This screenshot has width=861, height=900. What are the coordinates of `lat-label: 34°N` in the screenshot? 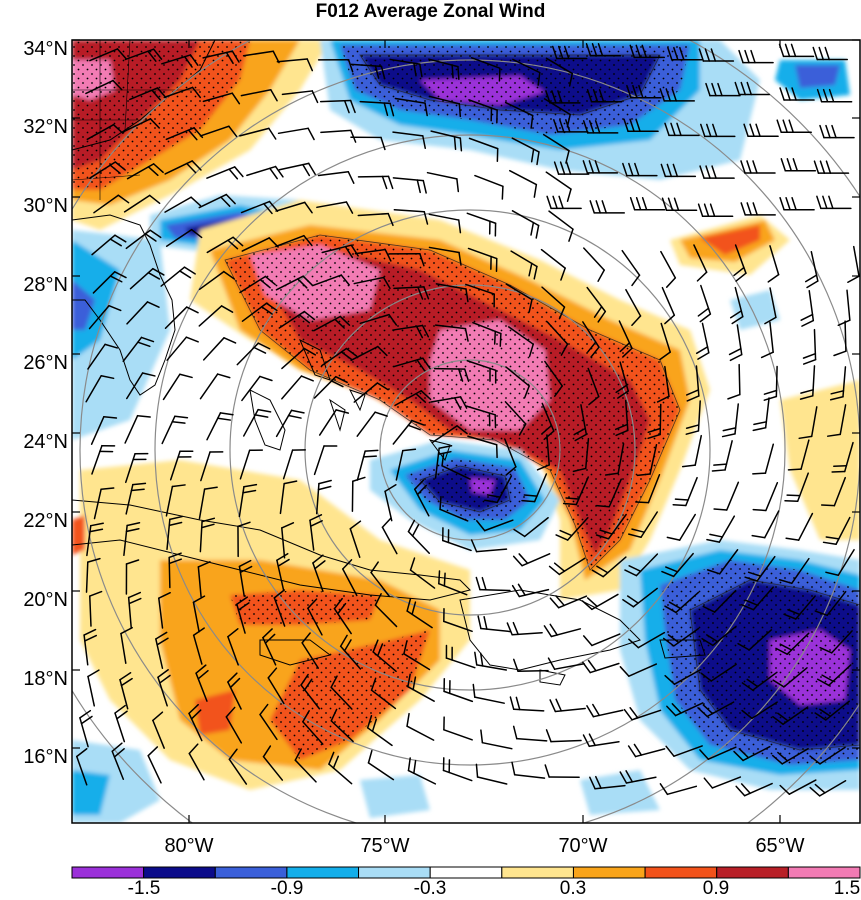 It's located at (45, 49).